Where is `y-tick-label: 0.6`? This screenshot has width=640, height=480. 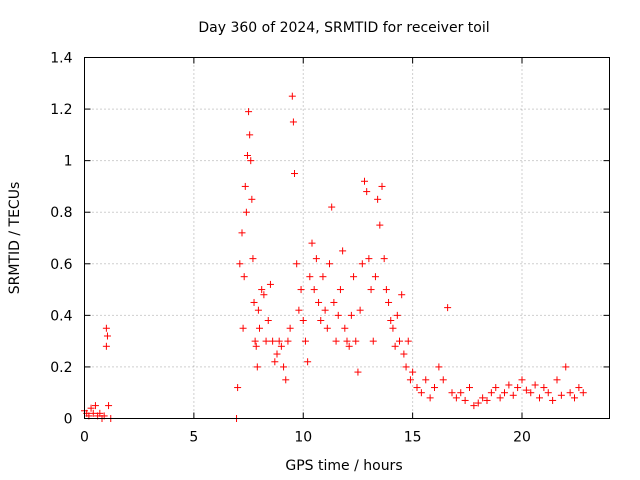
y-tick-label: 0.6 is located at coordinates (61, 265).